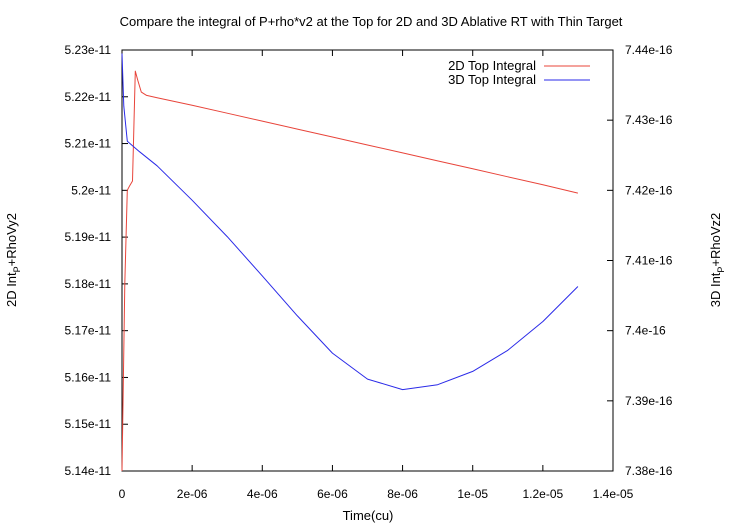 The width and height of the screenshot is (750, 525). Describe the element at coordinates (715, 240) in the screenshot. I see `right-y-axis-label-post: +RhoVz2` at that location.